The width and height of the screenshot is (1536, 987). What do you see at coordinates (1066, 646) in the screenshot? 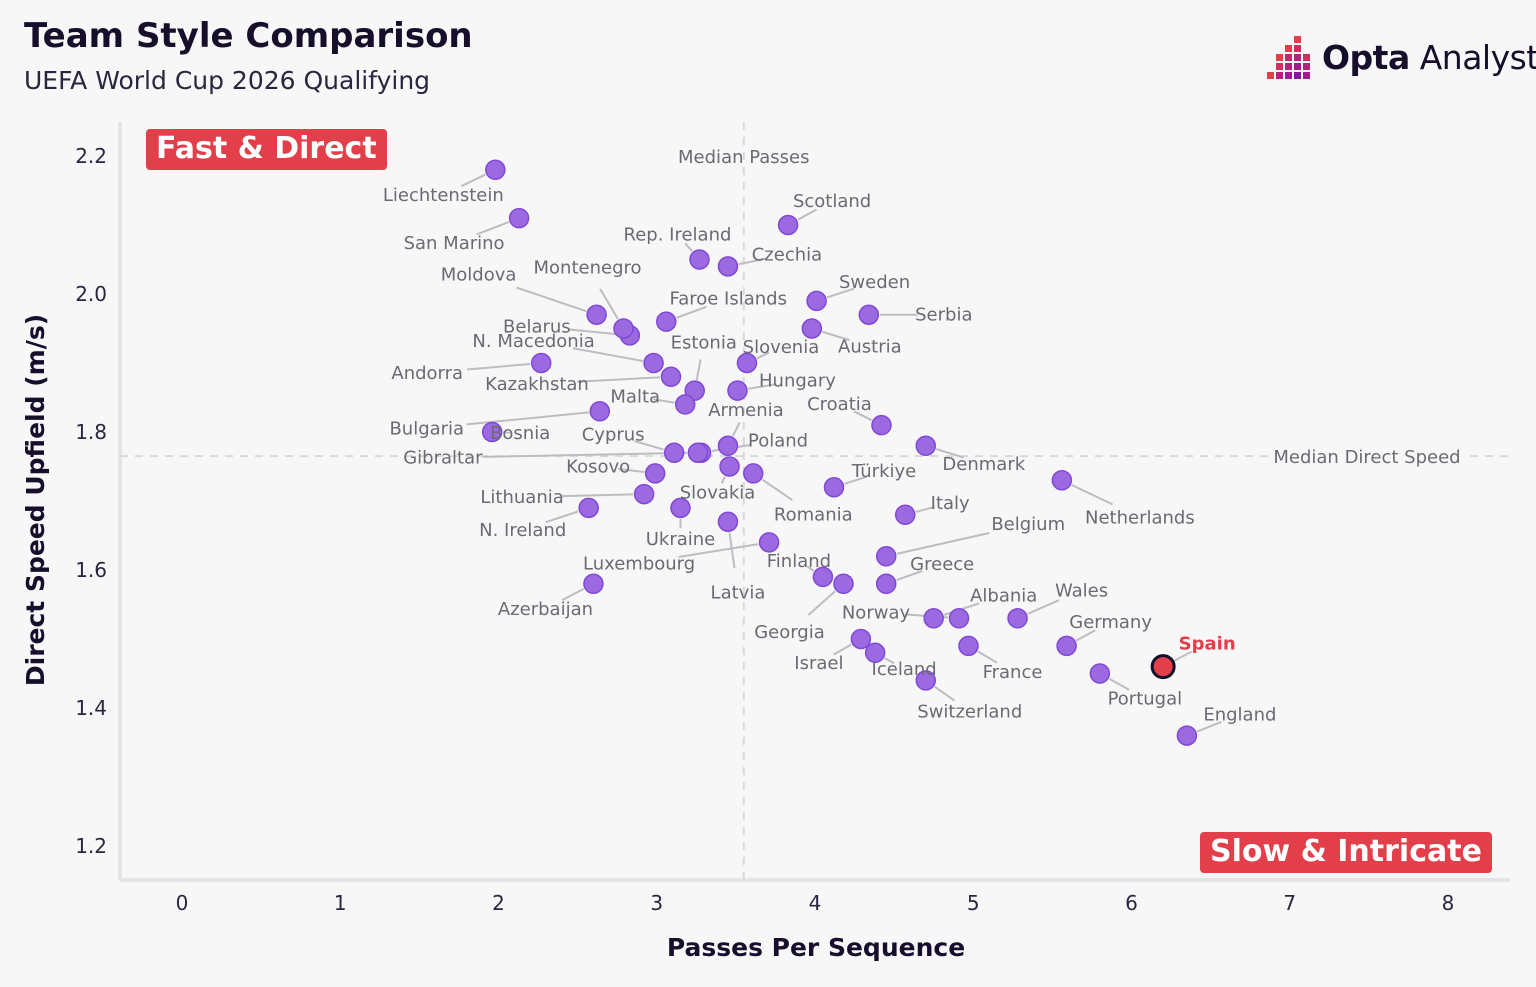
I see `data-point-germany` at bounding box center [1066, 646].